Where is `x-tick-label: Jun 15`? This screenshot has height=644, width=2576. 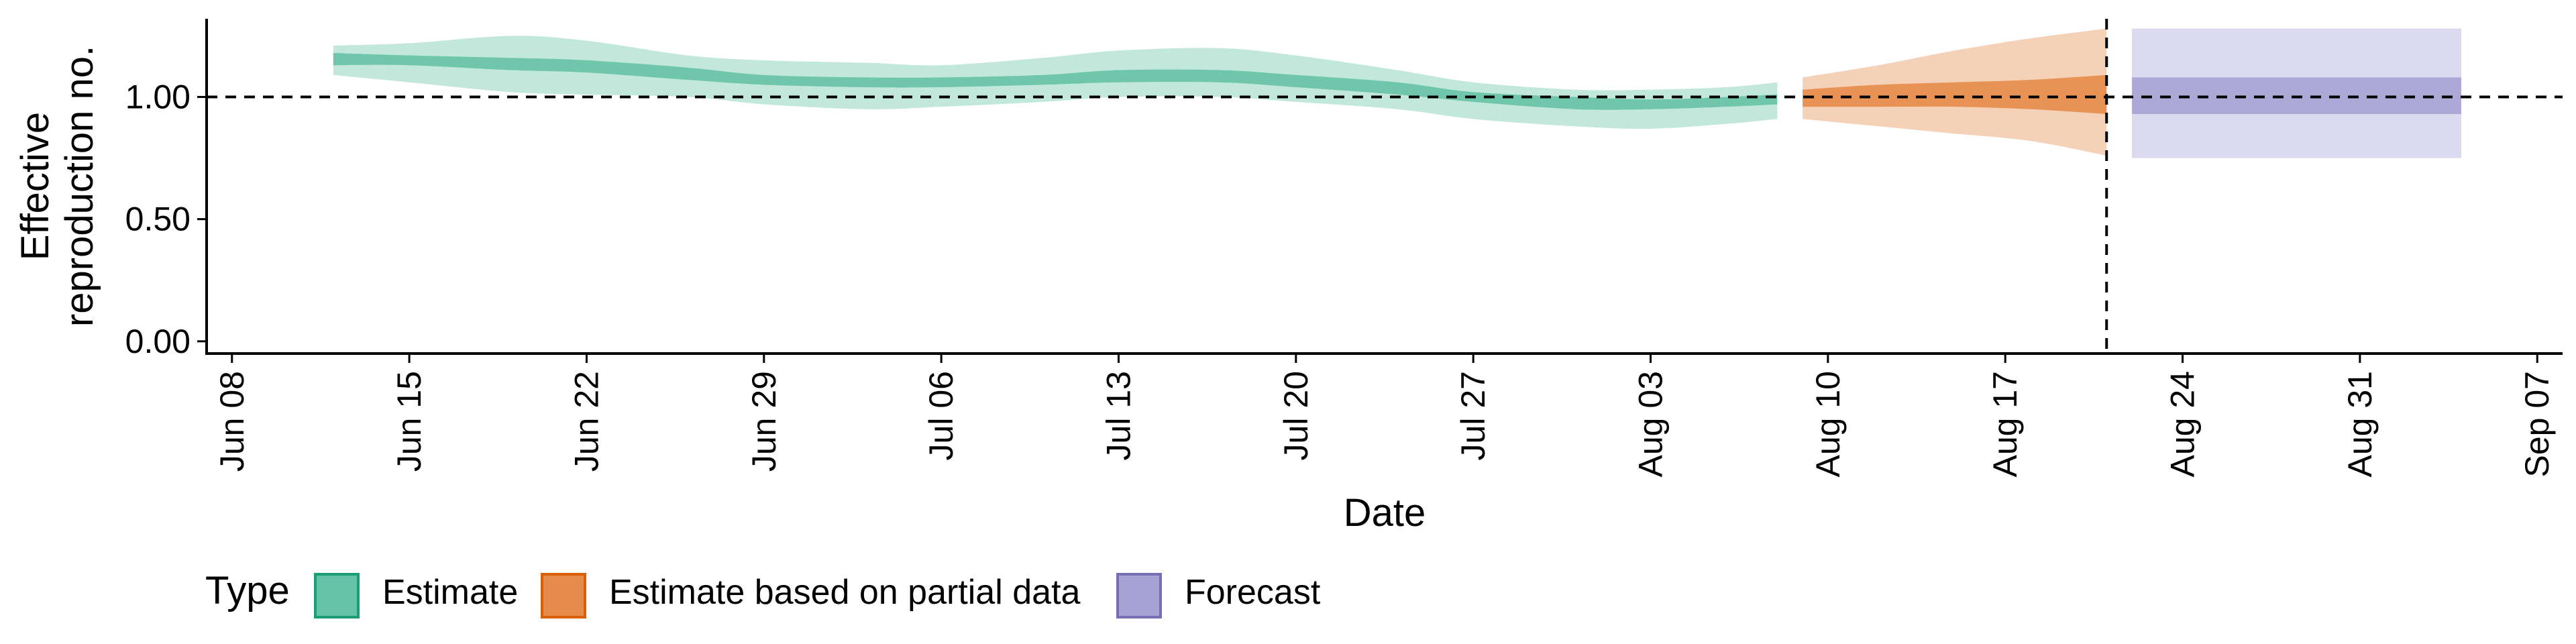
x-tick-label: Jun 15 is located at coordinates (409, 421).